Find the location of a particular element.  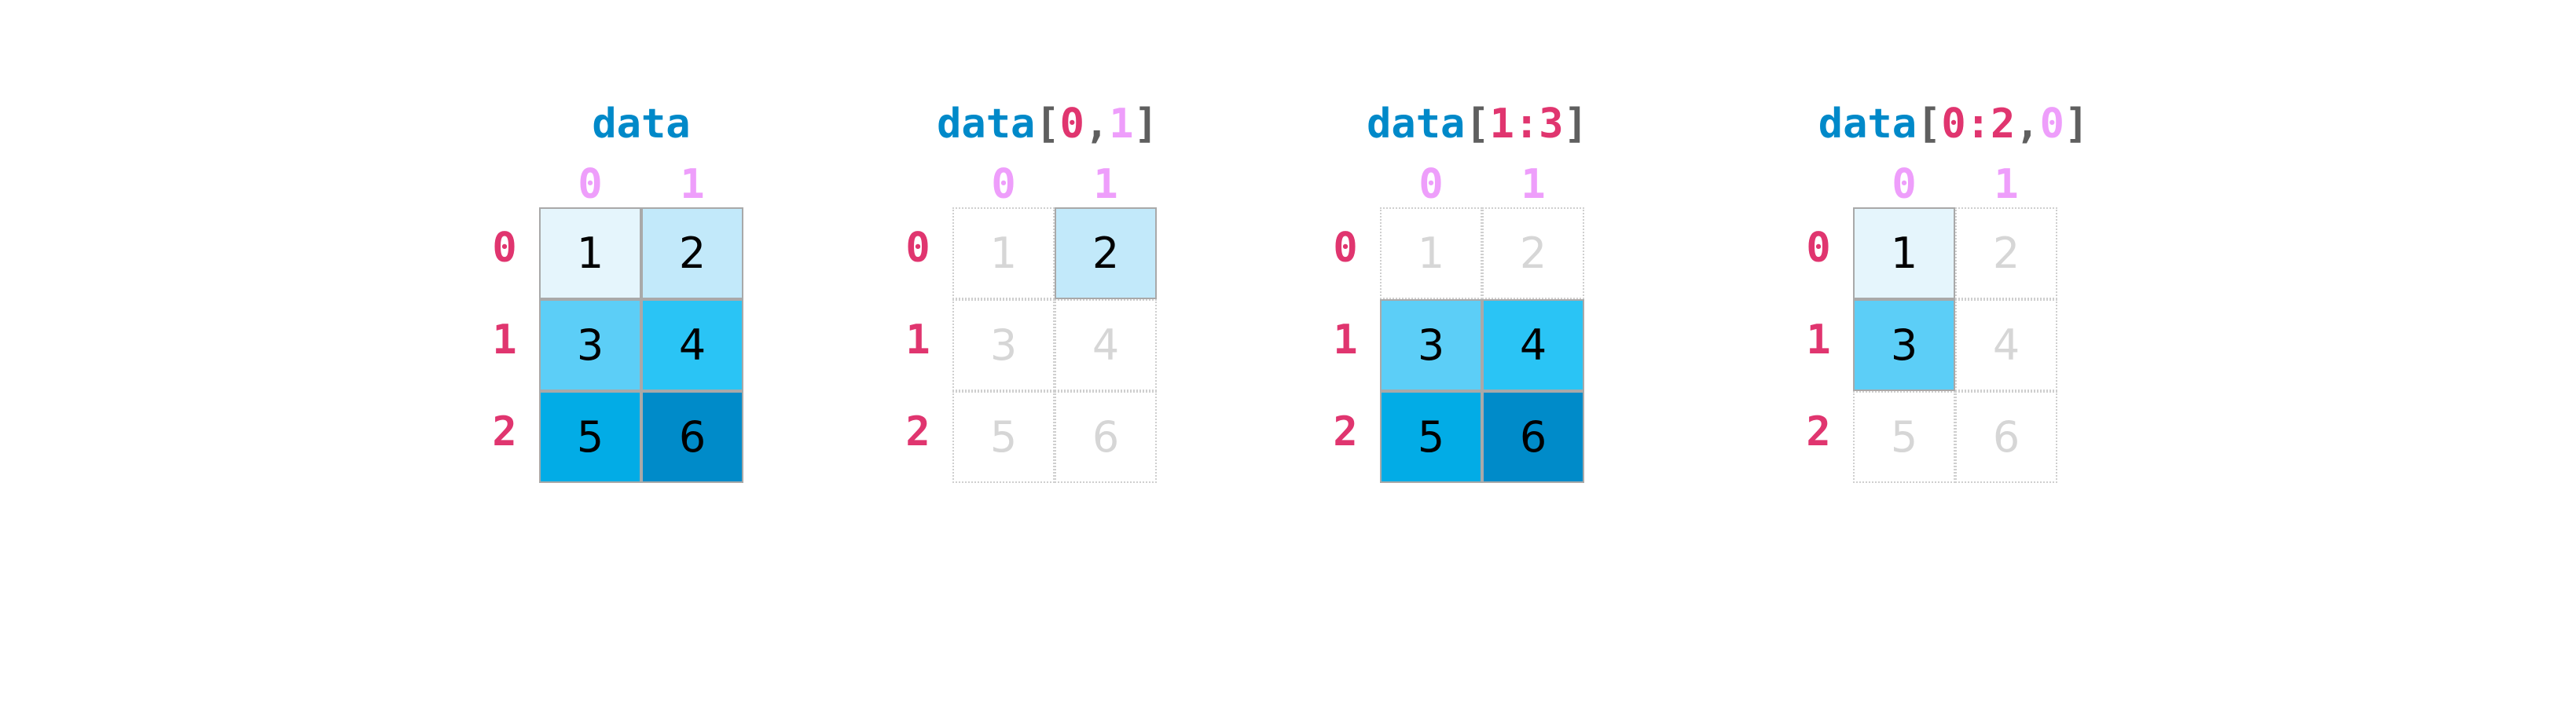

panel-title: data[0:2,0] is located at coordinates (1953, 124).